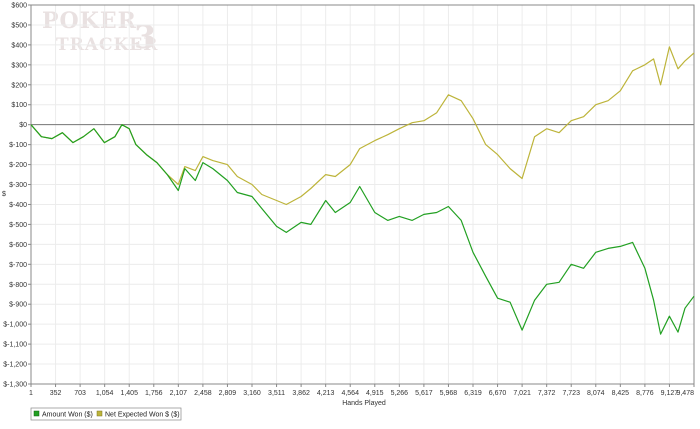 The width and height of the screenshot is (700, 429). Describe the element at coordinates (142, 415) in the screenshot. I see `legend-label-net-expected: Net Expected Won $ ($)` at that location.